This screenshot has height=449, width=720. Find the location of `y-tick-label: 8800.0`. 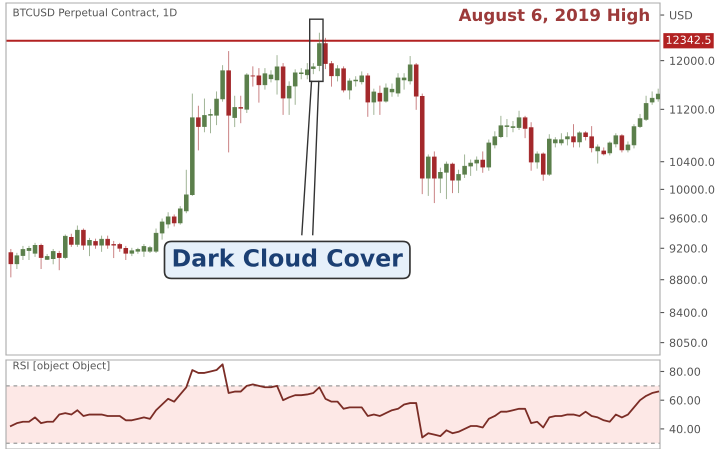

y-tick-label: 8800.0 is located at coordinates (689, 280).